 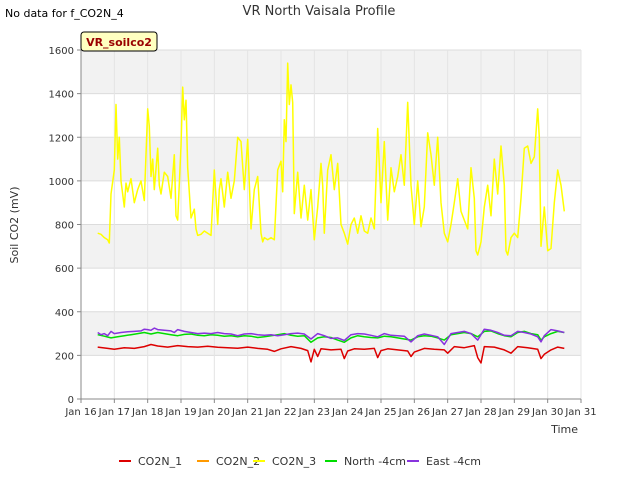 I want to click on chart-title: VR North Vaisala Profile, so click(x=319, y=11).